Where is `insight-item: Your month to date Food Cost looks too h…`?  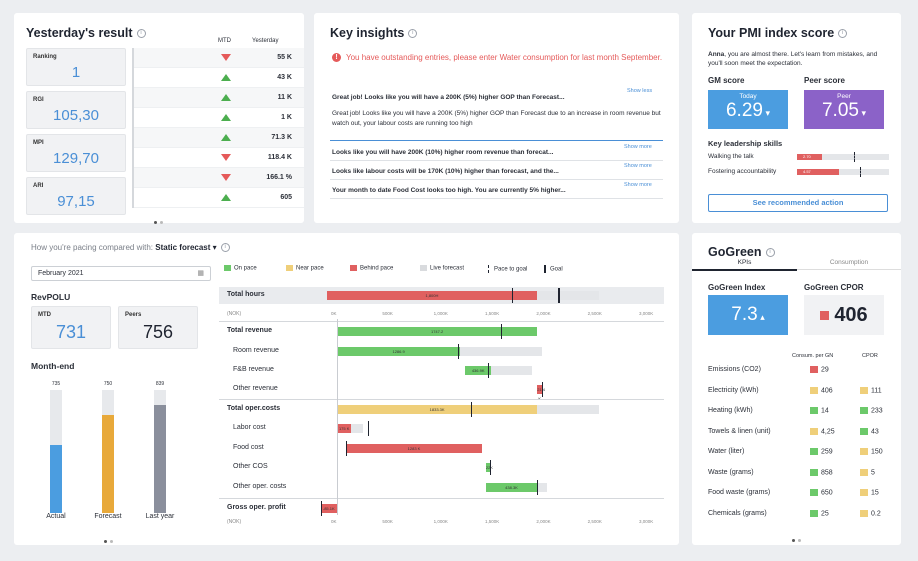 insight-item: Your month to date Food Cost looks too h… is located at coordinates (449, 190).